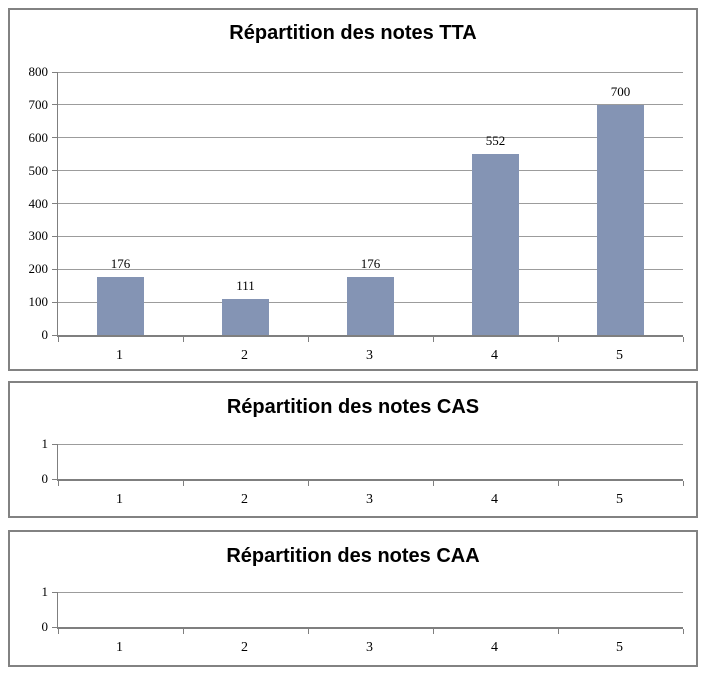  I want to click on y-axis-label: 500, so click(38, 170).